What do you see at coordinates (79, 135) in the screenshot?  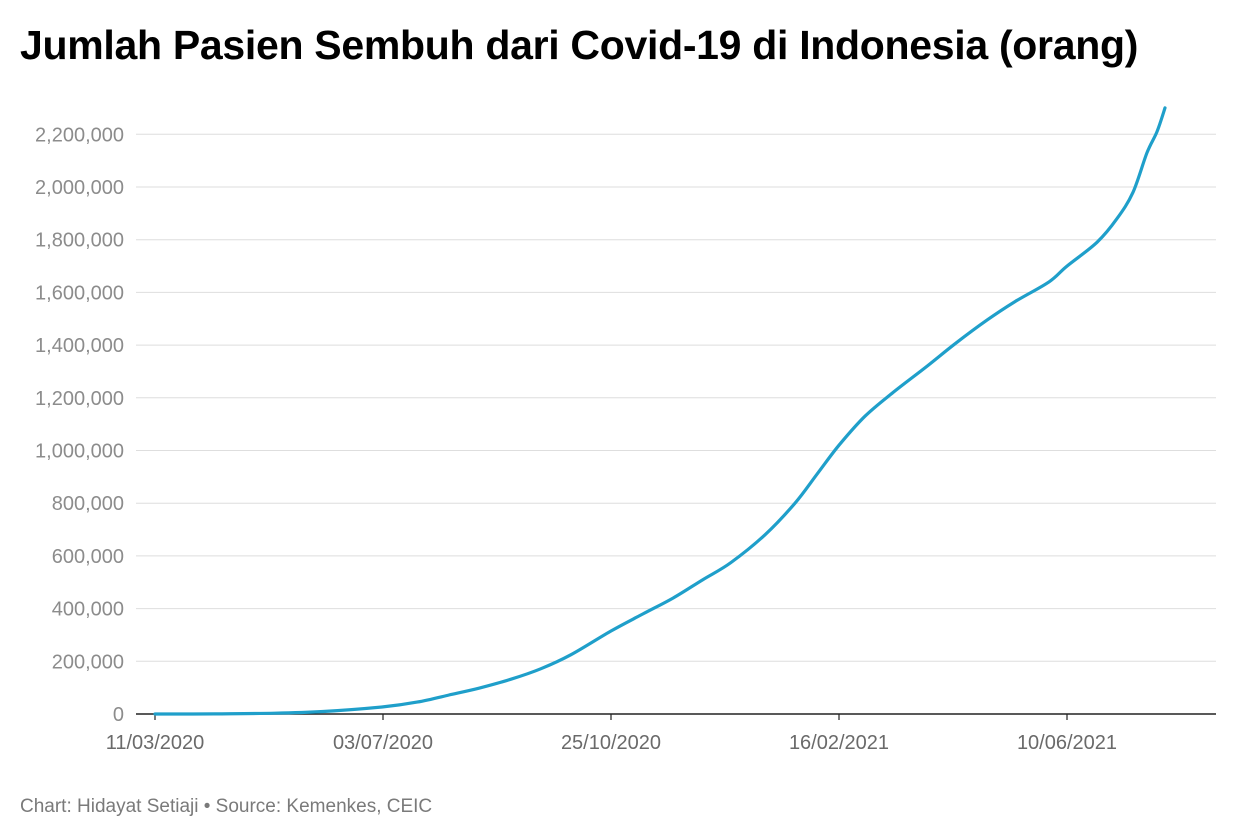 I see `y-tick-label: 2,200,000` at bounding box center [79, 135].